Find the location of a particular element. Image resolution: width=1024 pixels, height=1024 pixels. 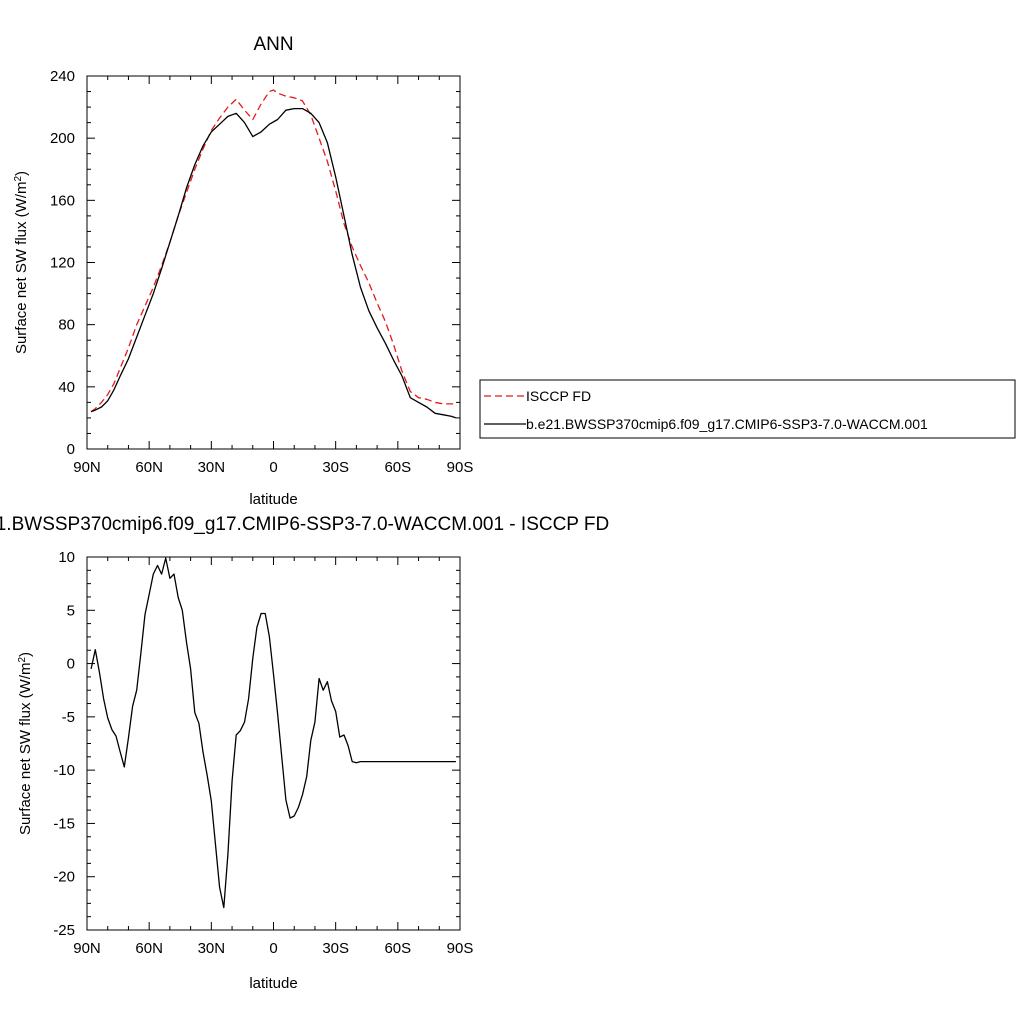

y-tick-label: -20 is located at coordinates (64, 877).